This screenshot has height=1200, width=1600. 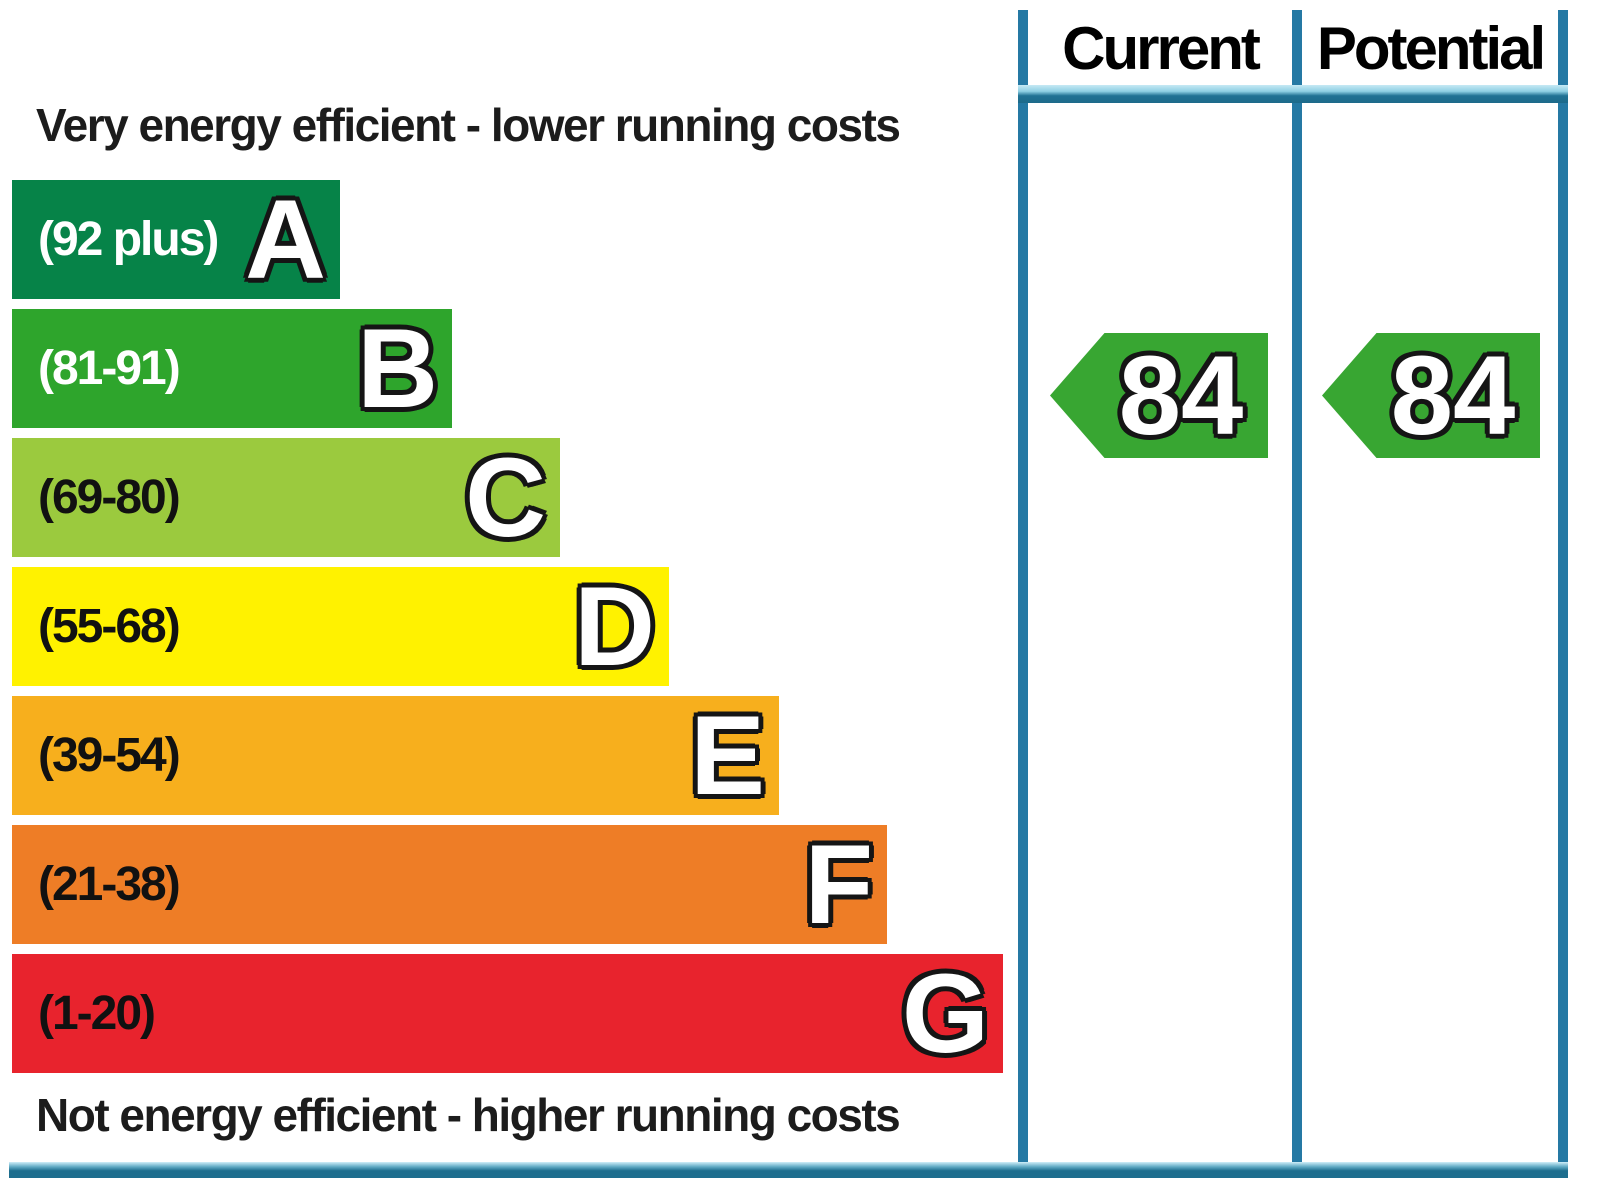 I want to click on potential-column-right-border, so click(x=1563, y=589).